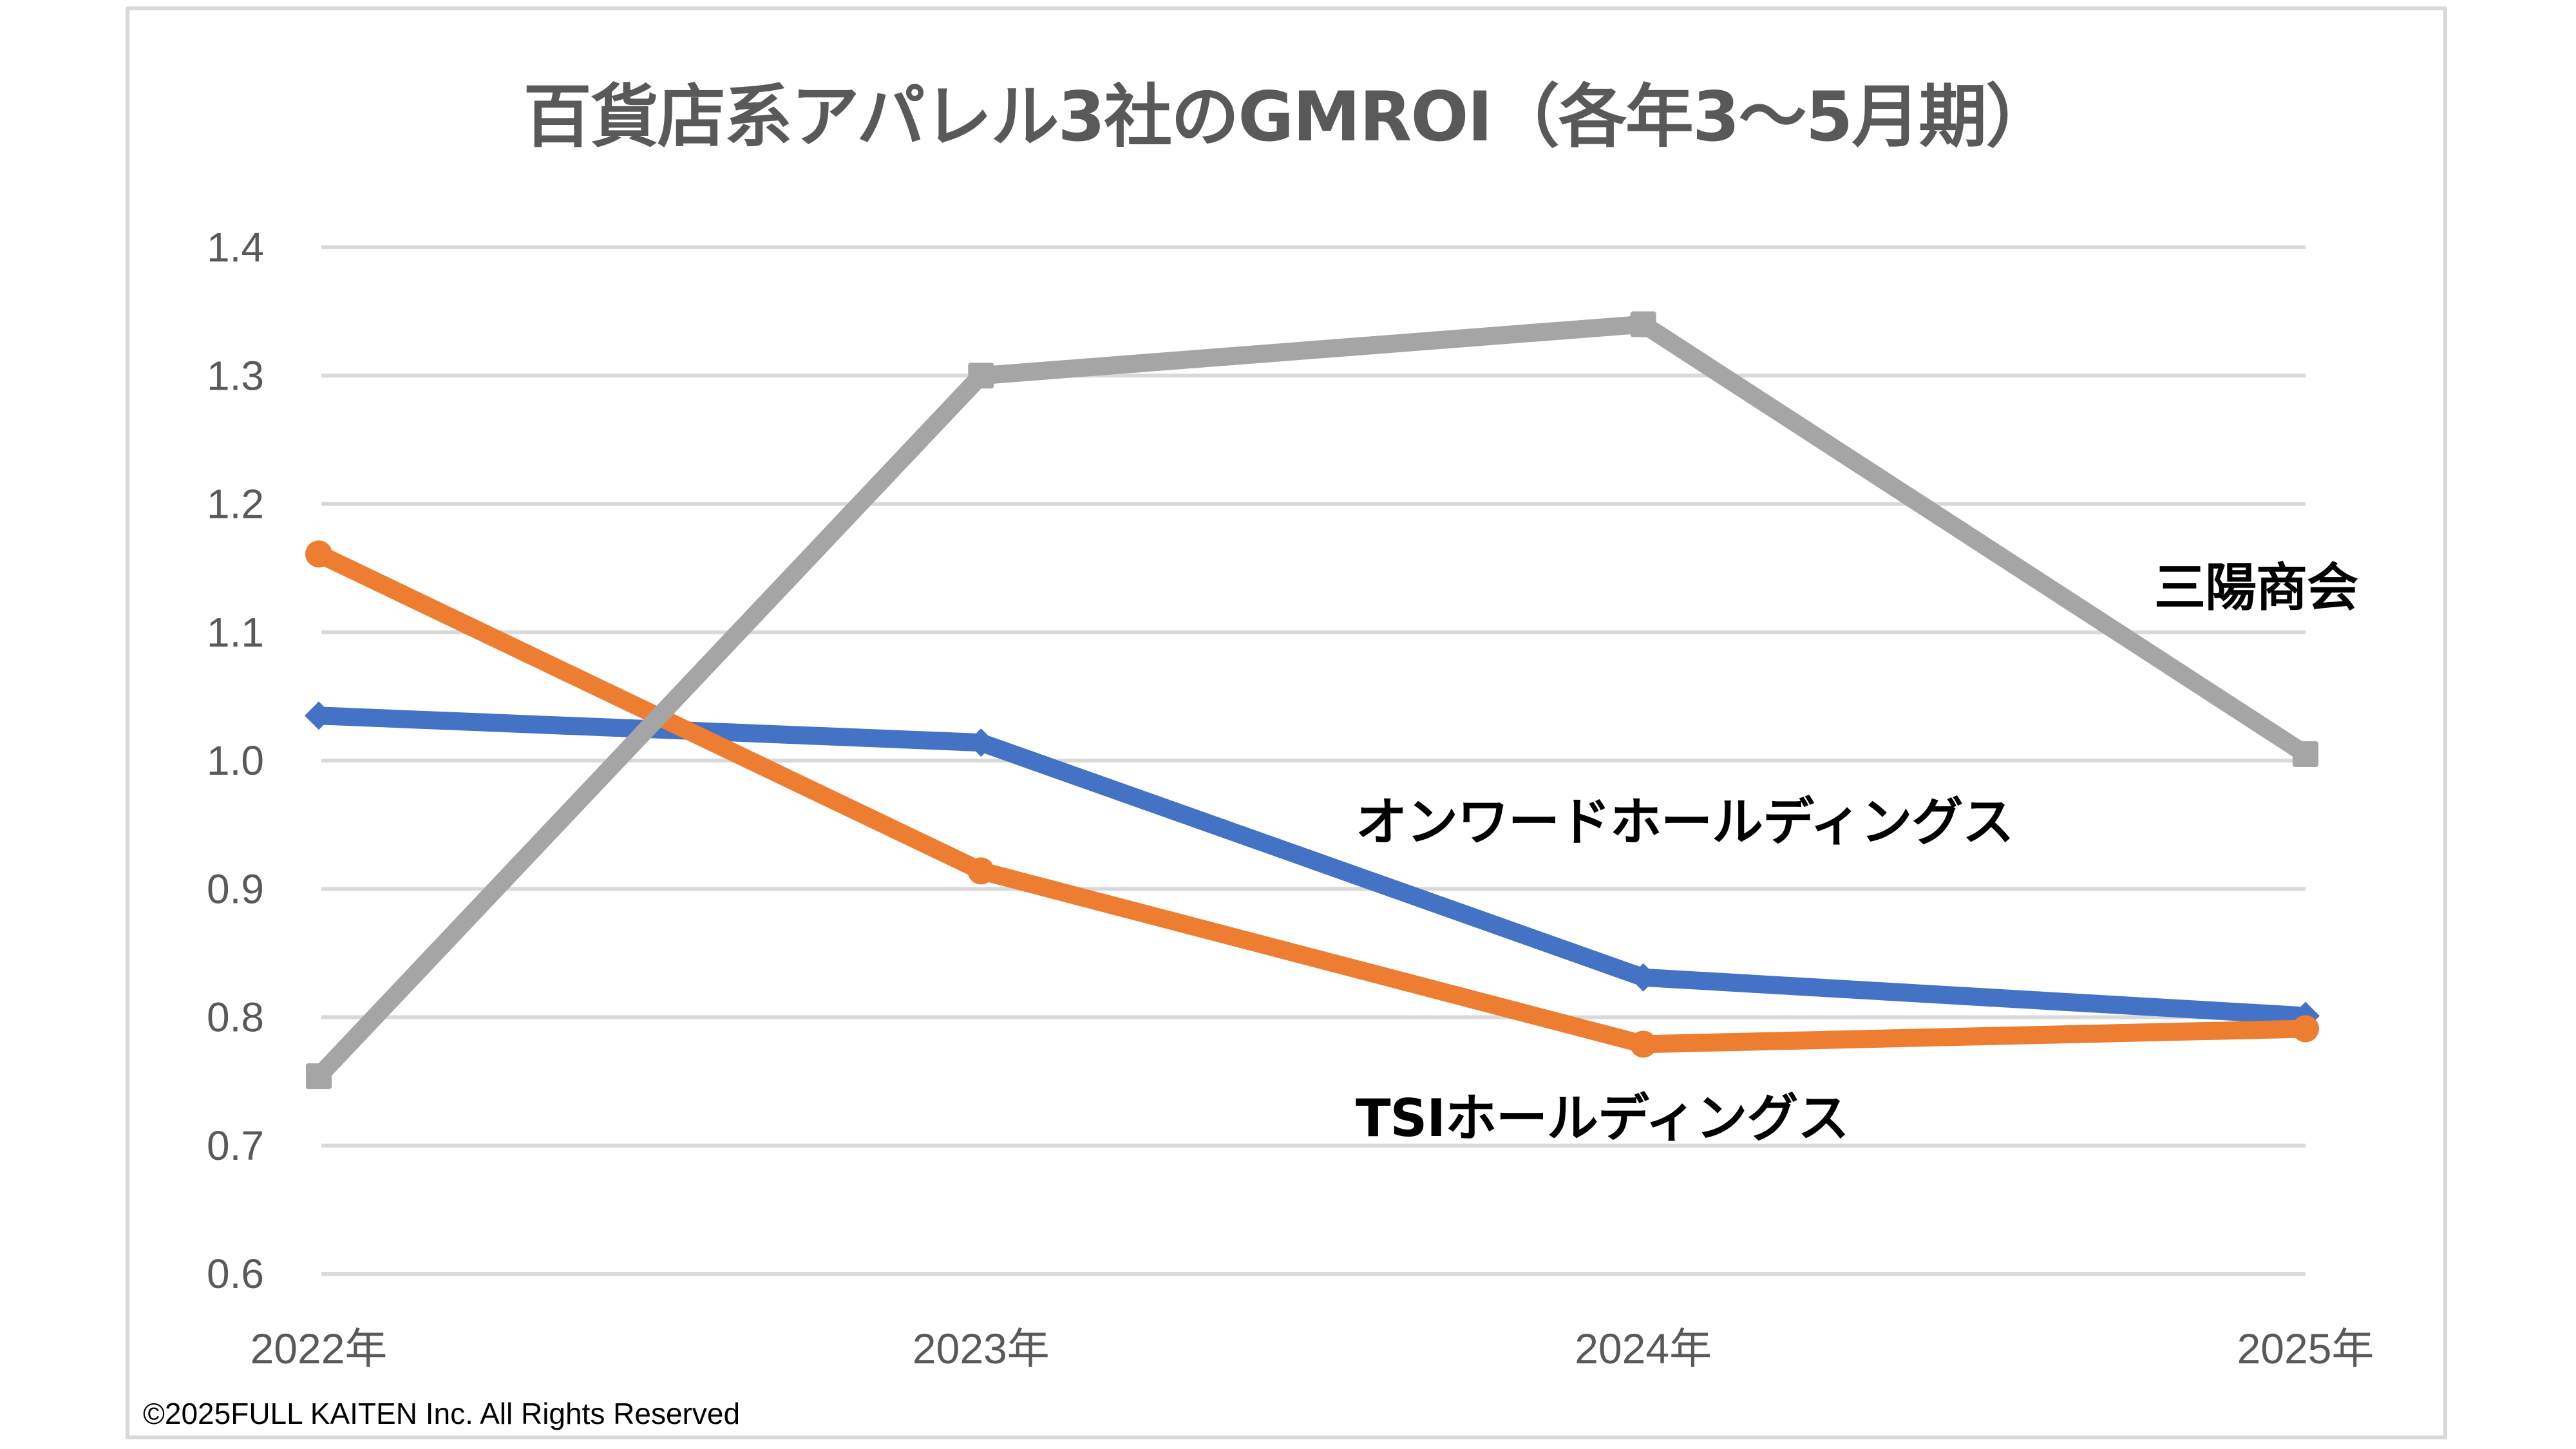 Image resolution: width=2576 pixels, height=1449 pixels. I want to click on y-tick-label: 0.7, so click(235, 1145).